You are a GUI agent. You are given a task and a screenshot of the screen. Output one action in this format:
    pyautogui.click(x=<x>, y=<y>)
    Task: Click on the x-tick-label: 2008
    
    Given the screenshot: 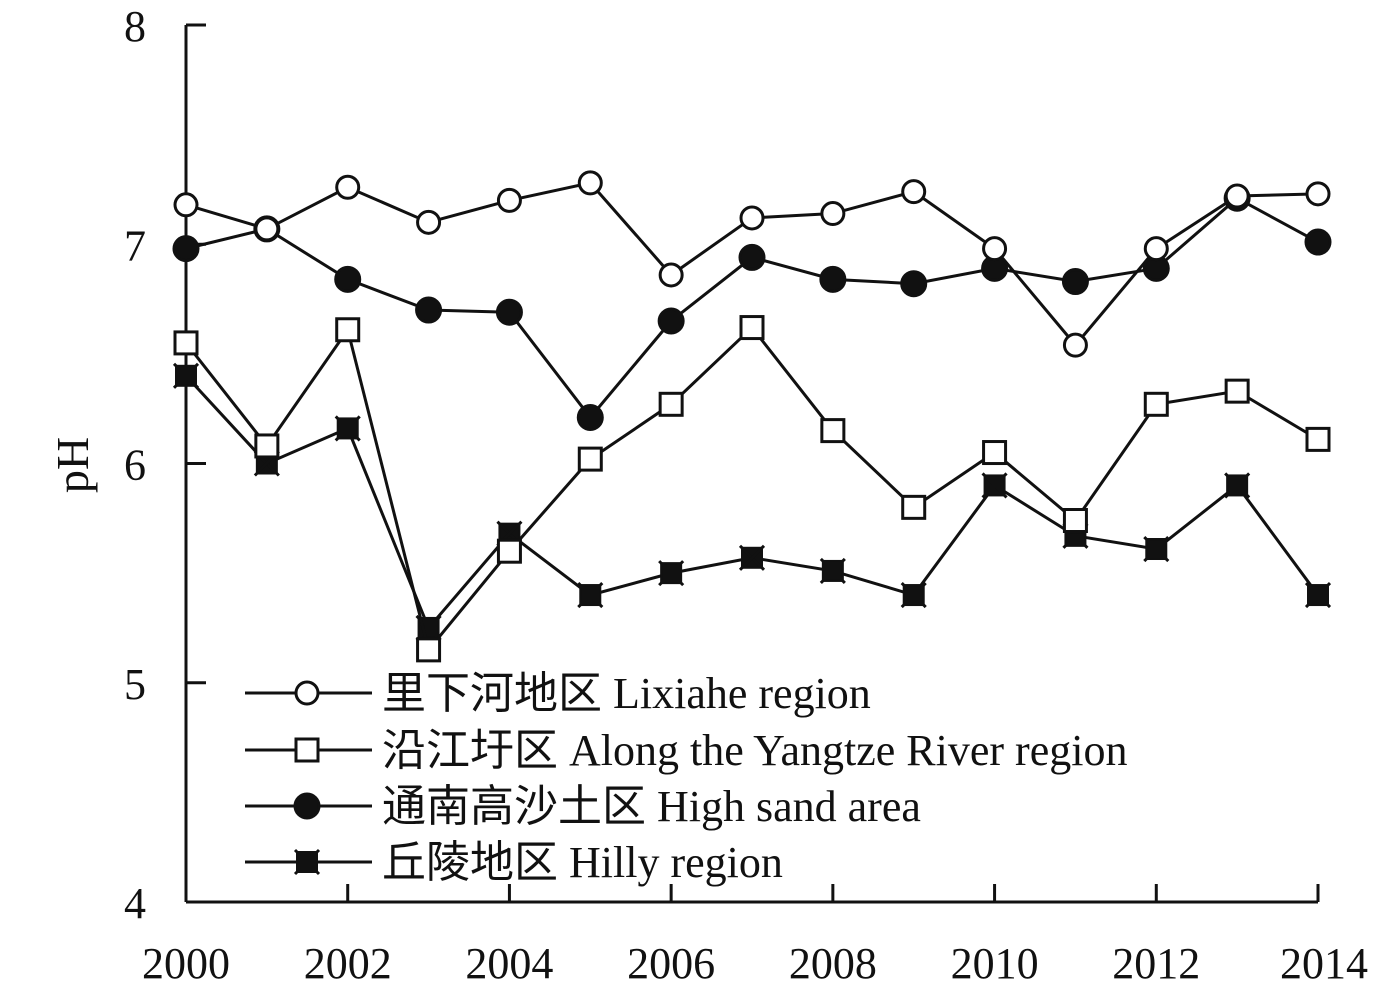 What is the action you would take?
    pyautogui.click(x=833, y=961)
    